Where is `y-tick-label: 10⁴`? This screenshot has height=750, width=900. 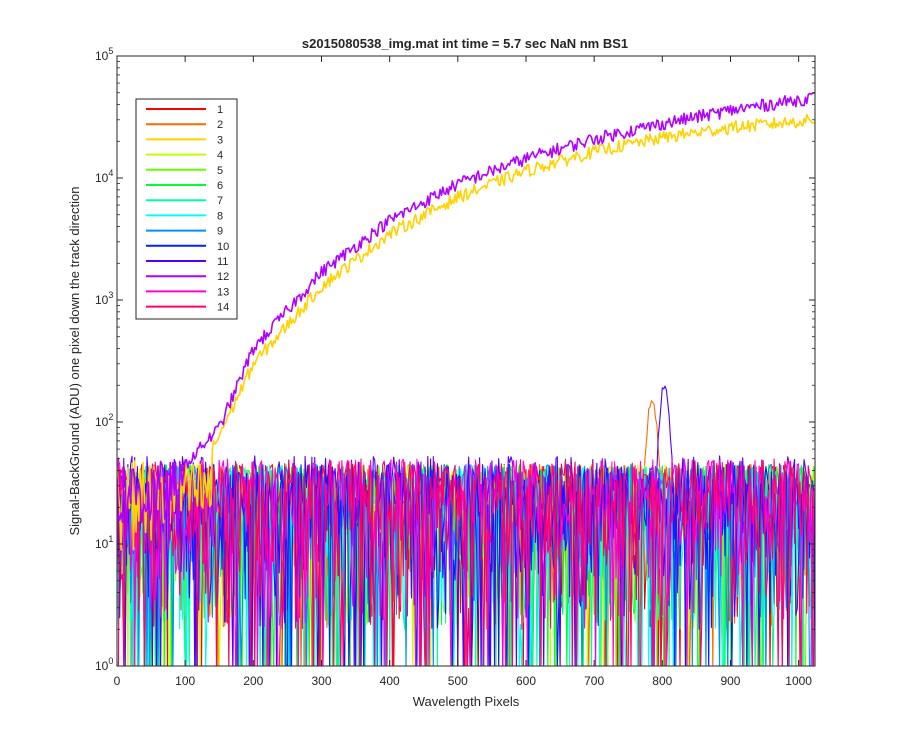
y-tick-label: 10⁴ is located at coordinates (104, 176).